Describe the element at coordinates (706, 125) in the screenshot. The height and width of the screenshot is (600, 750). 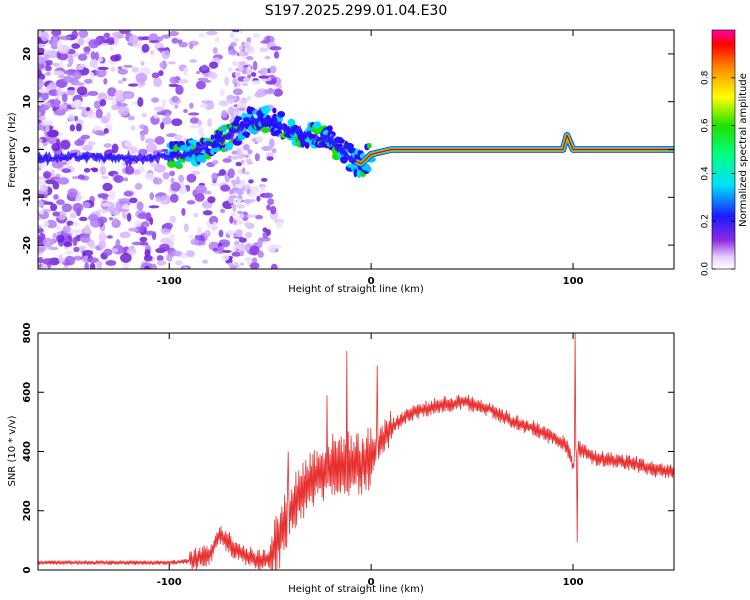
I see `colorbar-tick-label: 0.6` at that location.